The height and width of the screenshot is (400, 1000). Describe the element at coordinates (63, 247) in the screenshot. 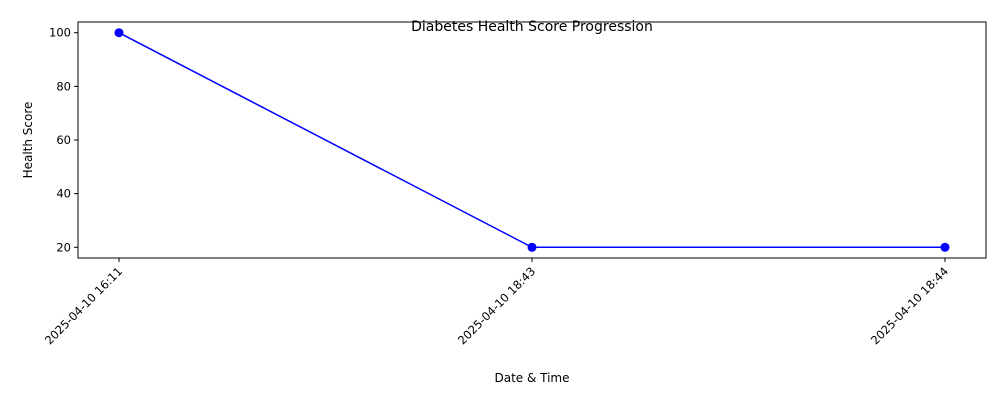

I see `y-tick-label: 20` at that location.